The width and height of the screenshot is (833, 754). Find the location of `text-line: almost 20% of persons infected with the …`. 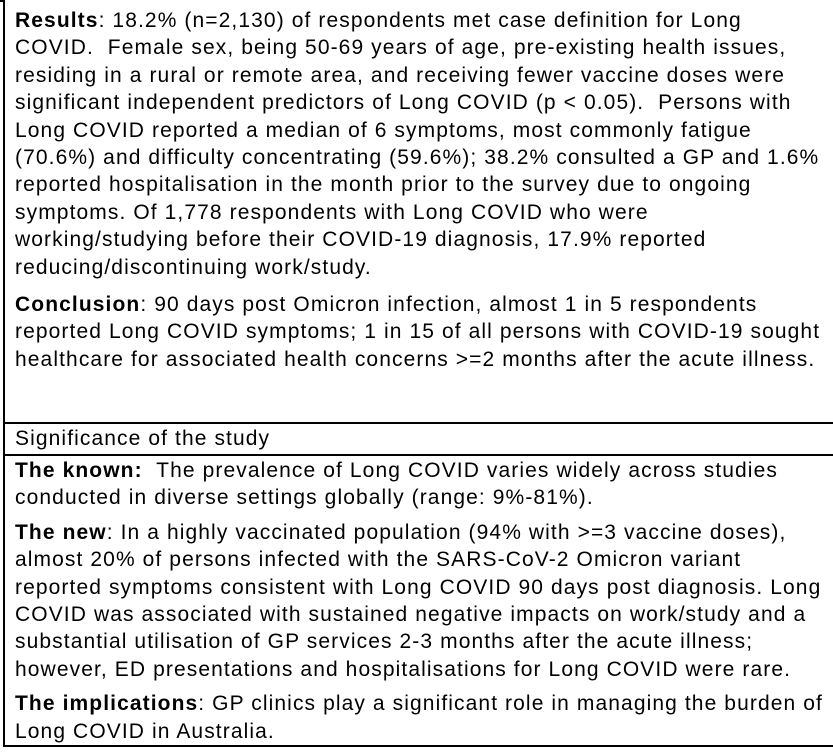

text-line: almost 20% of persons infected with the … is located at coordinates (378, 560).